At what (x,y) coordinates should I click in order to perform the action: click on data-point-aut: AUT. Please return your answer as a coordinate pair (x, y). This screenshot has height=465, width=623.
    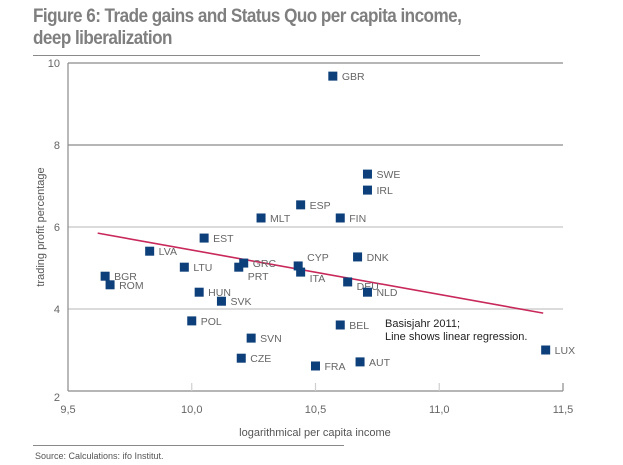
    Looking at the image, I should click on (373, 363).